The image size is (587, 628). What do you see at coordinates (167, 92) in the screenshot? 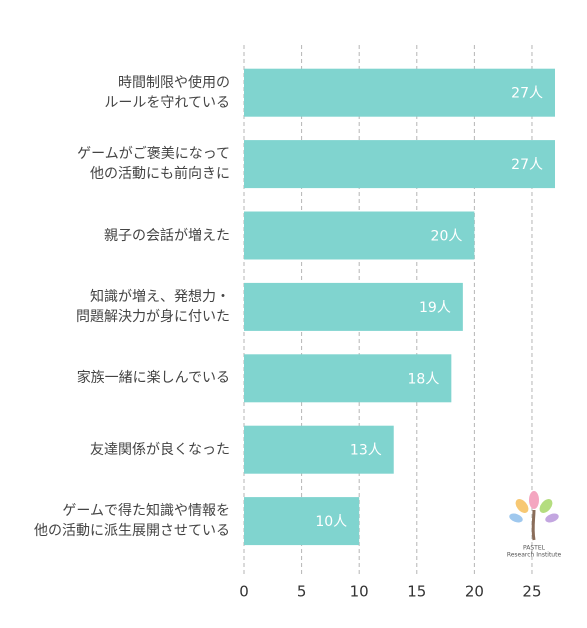
I see `category-label: 時間制限や使用の ルールを守れている` at bounding box center [167, 92].